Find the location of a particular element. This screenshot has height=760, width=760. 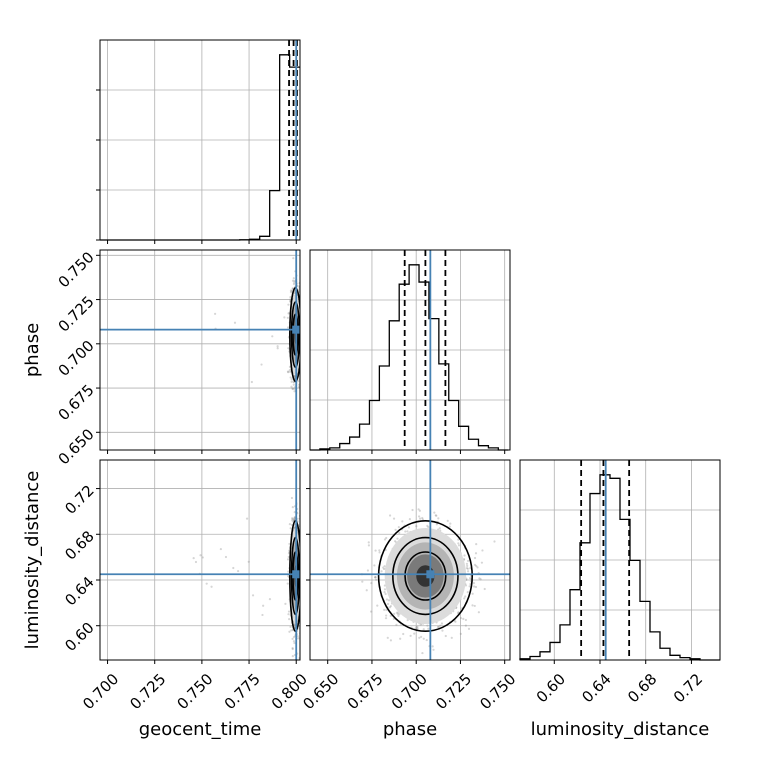

hist-panel-phase is located at coordinates (410, 351).